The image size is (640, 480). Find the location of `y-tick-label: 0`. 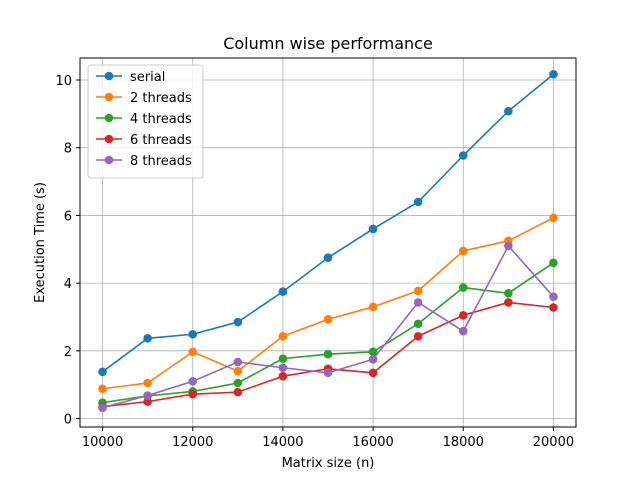

y-tick-label: 0 is located at coordinates (68, 420).